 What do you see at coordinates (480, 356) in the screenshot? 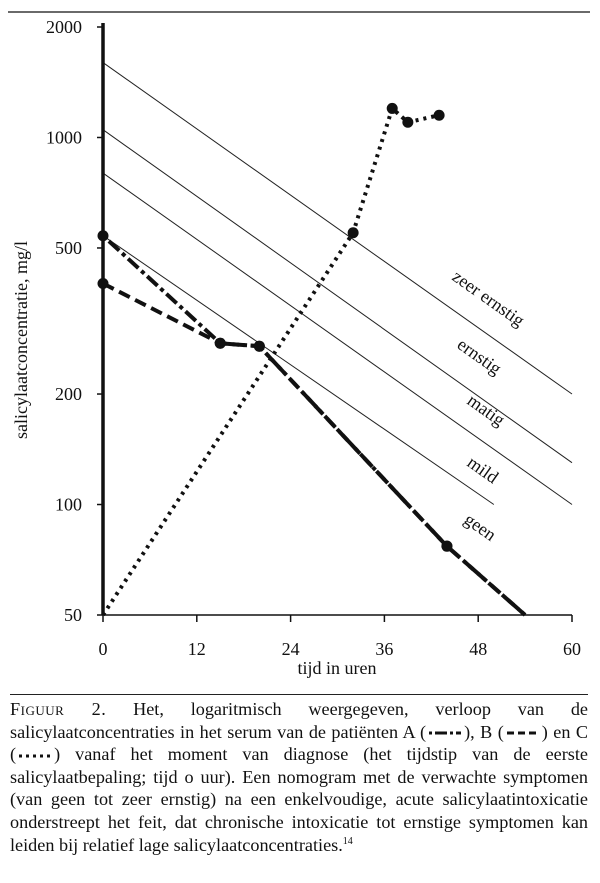
I see `zone-label-1: ernstig` at bounding box center [480, 356].